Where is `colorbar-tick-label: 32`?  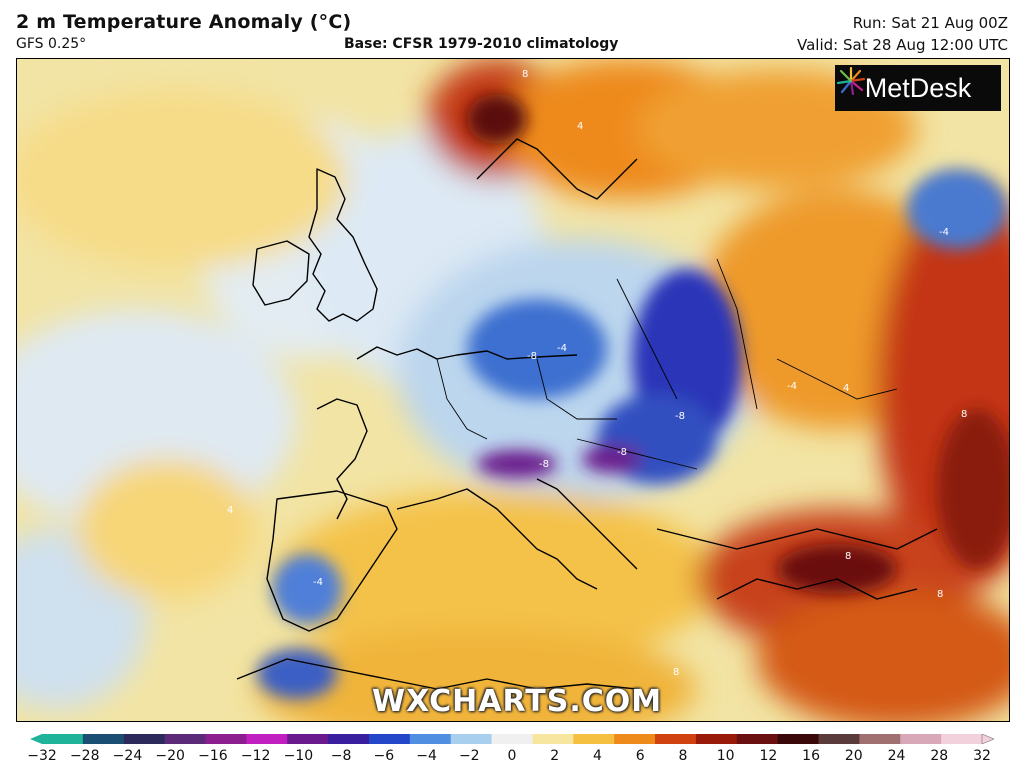
colorbar-tick-label: 32 is located at coordinates (982, 756).